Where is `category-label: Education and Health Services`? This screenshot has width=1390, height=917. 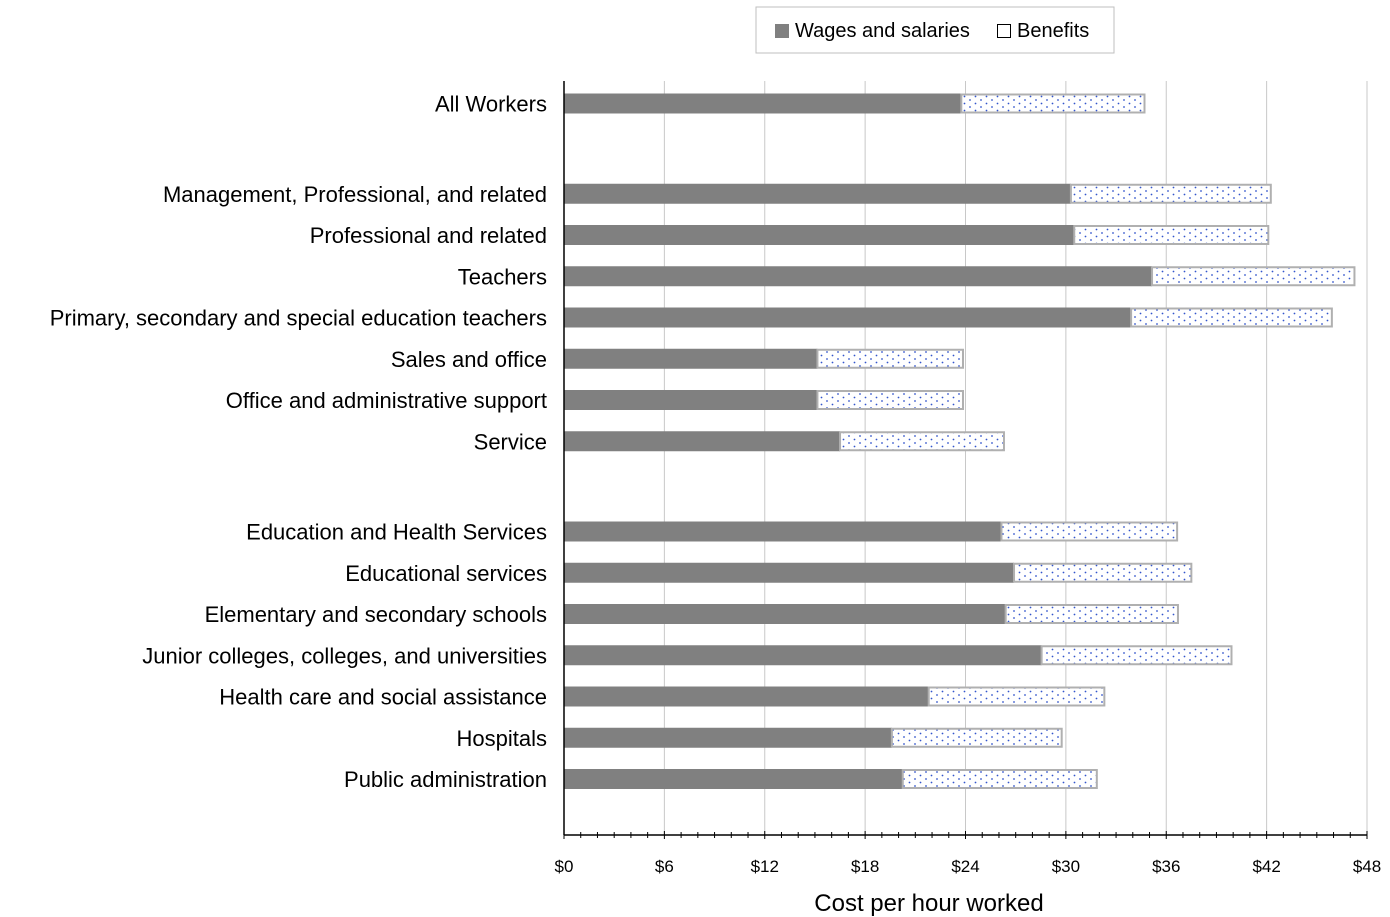
category-label: Education and Health Services is located at coordinates (396, 532).